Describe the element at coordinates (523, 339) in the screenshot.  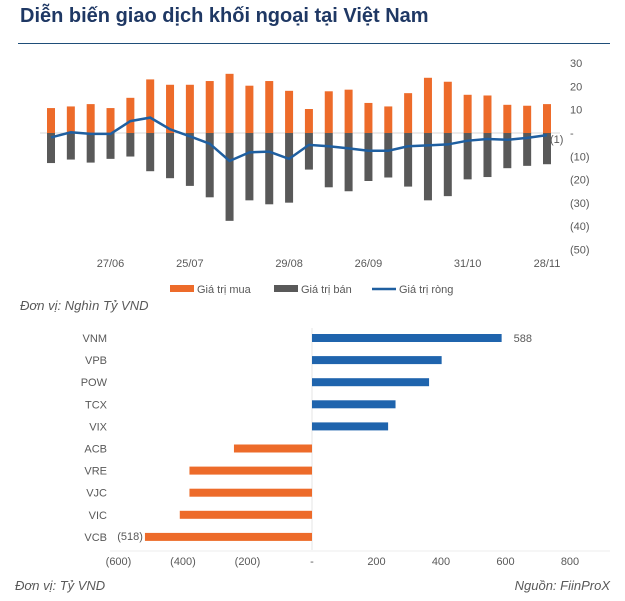
I see `data-label-vnm: 588` at that location.